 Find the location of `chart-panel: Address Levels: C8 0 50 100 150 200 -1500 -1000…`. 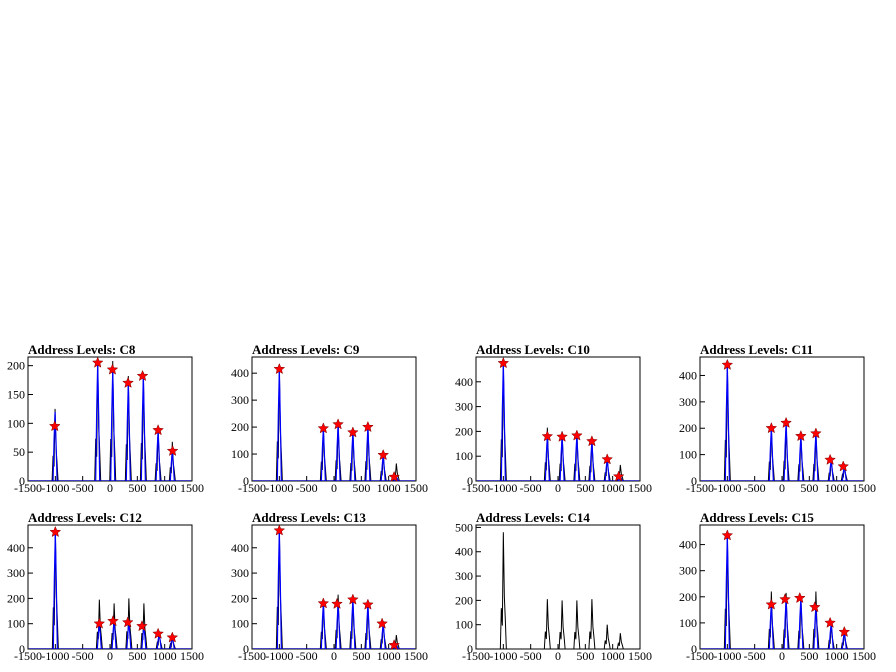

chart-panel: Address Levels: C8 0 50 100 150 200 -1500 -1000… is located at coordinates (105, 418).